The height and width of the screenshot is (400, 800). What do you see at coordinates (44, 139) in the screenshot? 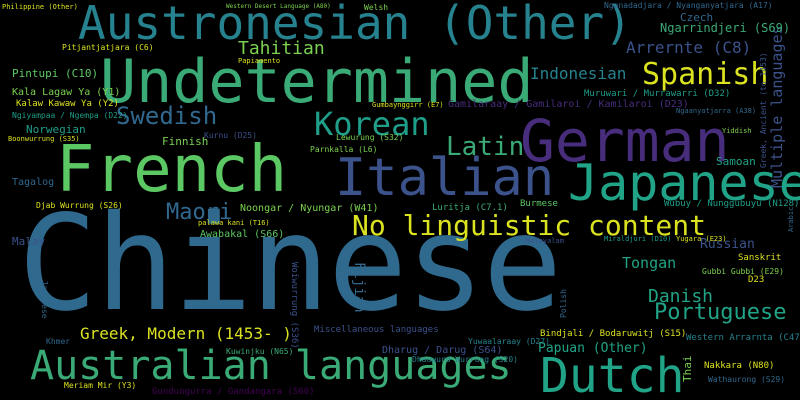
I see `word-boonwurrung: Boonwurrung (S35)` at bounding box center [44, 139].